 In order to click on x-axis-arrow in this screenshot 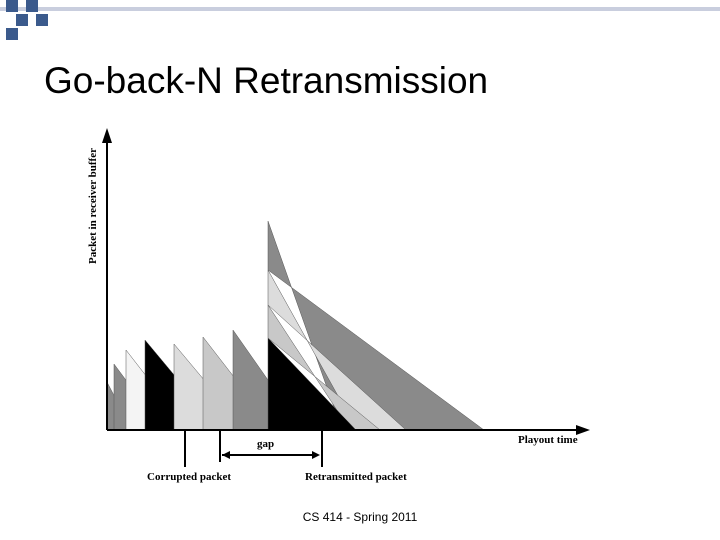, I will do `click(583, 430)`.